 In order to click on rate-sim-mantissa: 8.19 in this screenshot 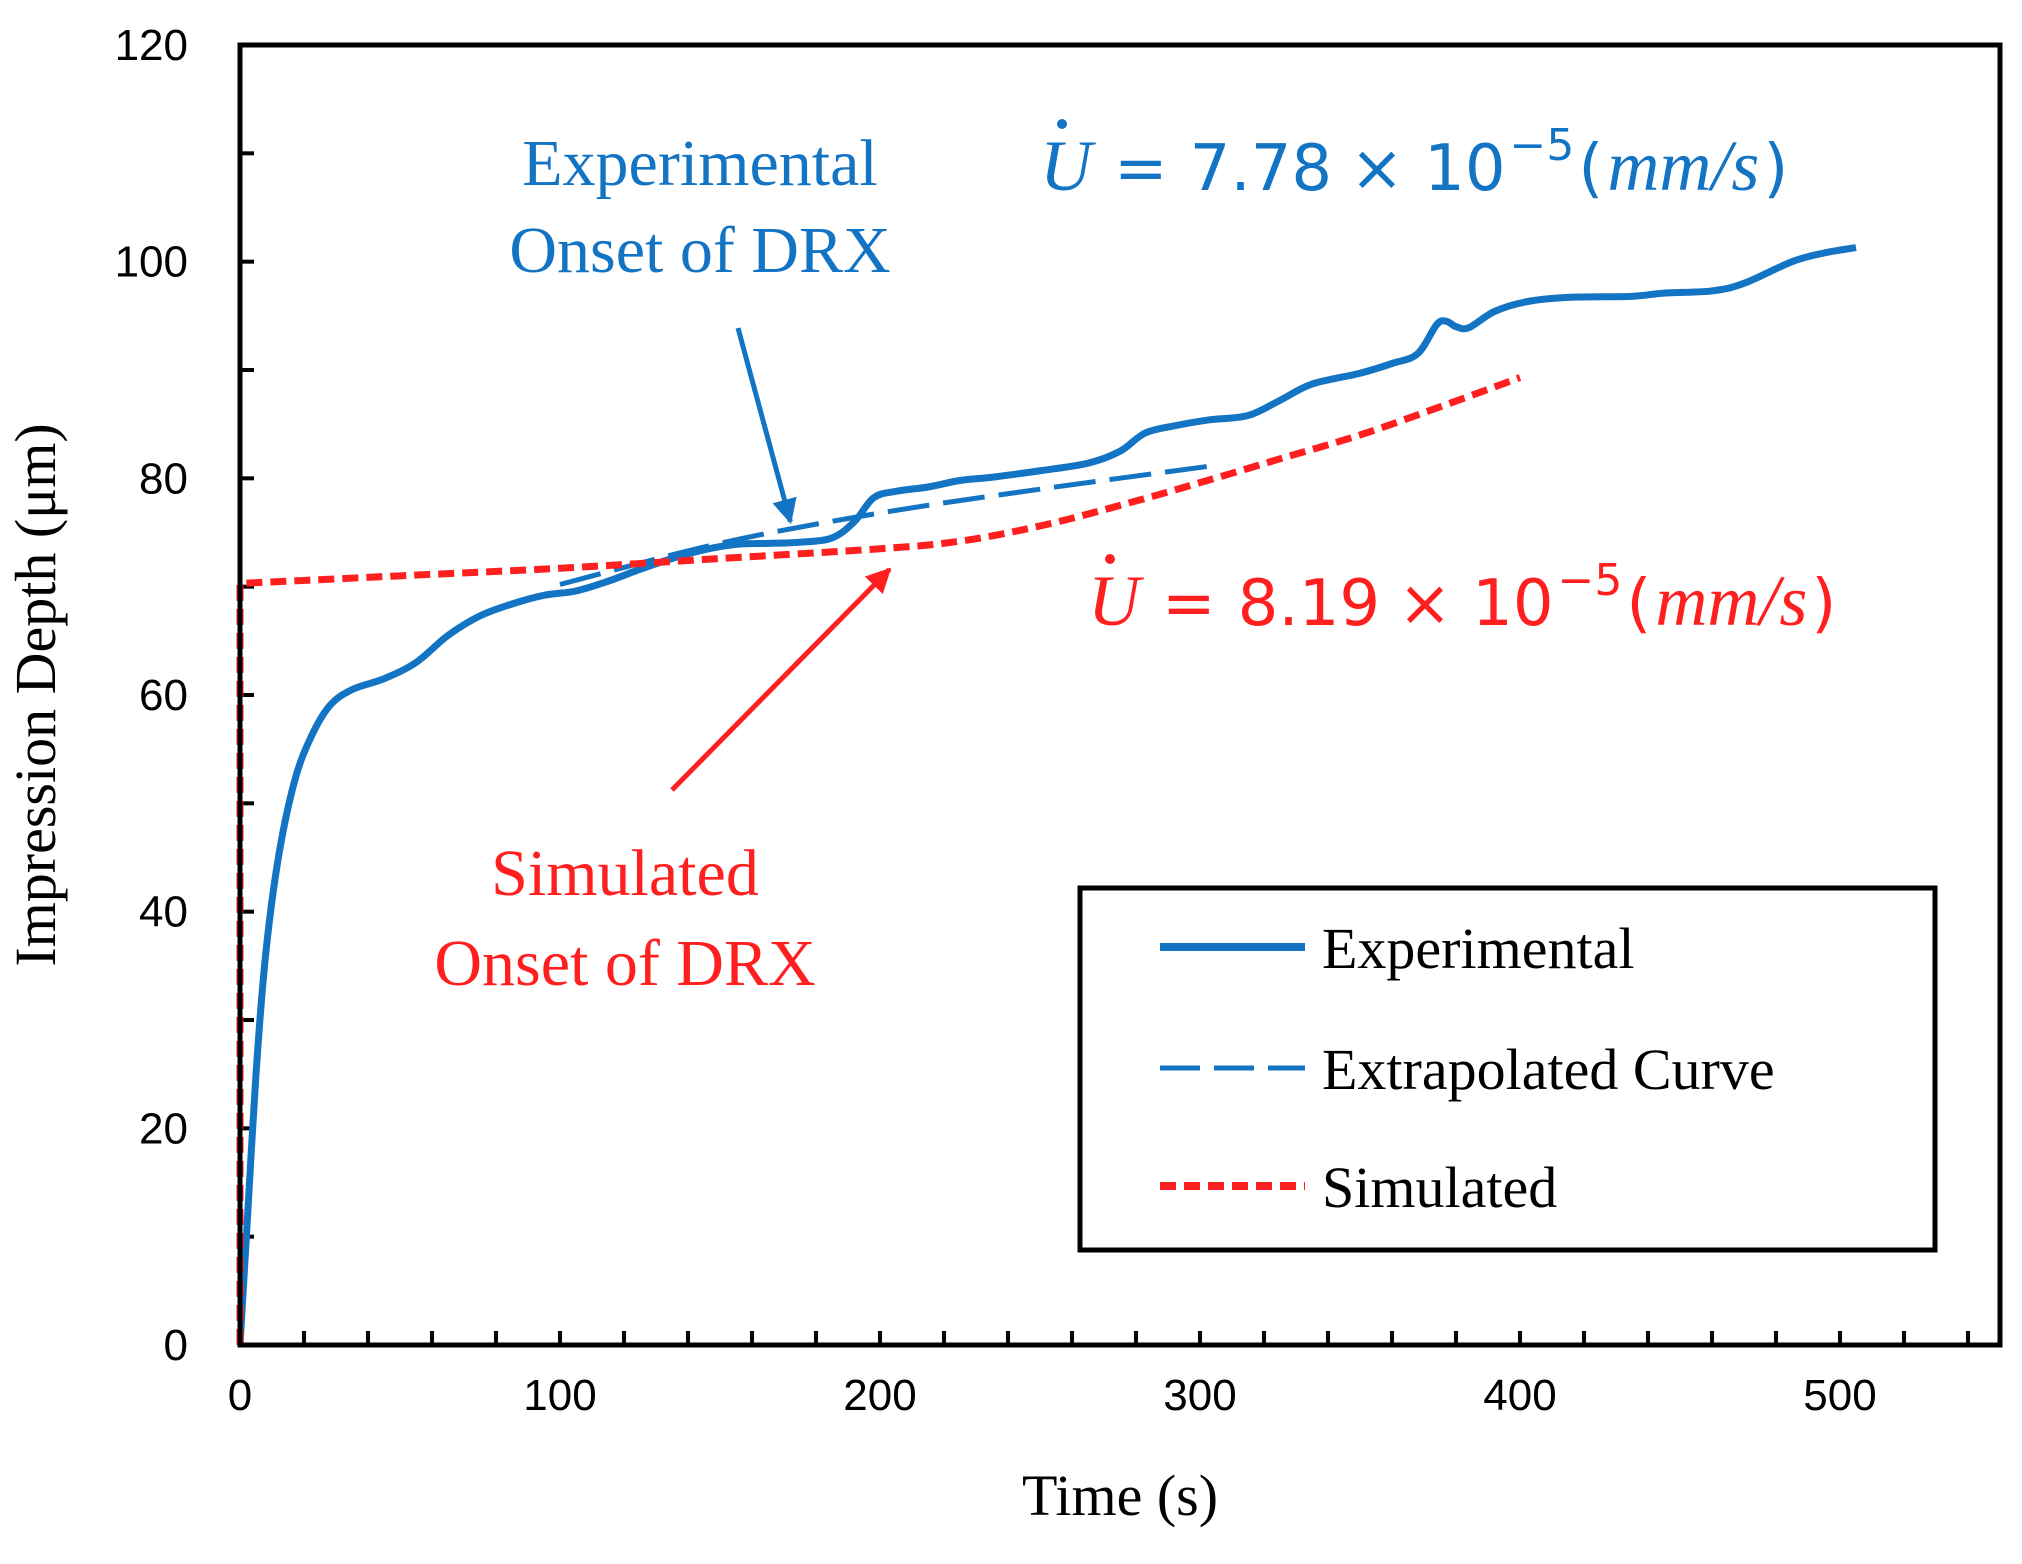, I will do `click(1309, 604)`.